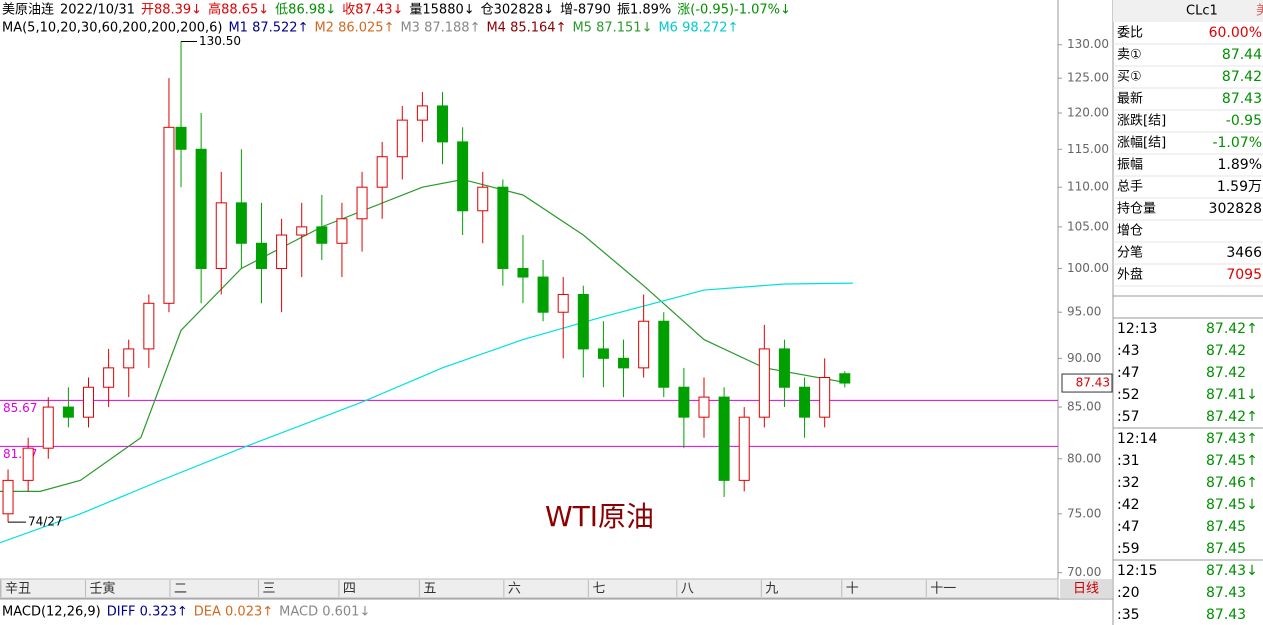 The height and width of the screenshot is (625, 1263). I want to click on y-tick-label: 100.00, so click(1088, 268).